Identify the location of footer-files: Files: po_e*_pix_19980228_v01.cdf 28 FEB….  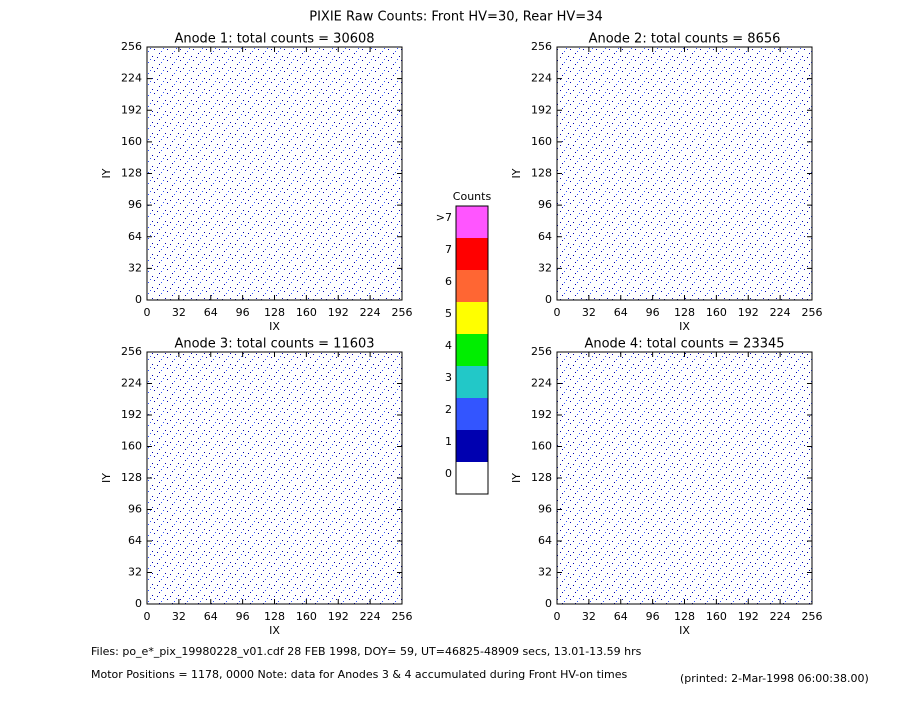
(366, 651).